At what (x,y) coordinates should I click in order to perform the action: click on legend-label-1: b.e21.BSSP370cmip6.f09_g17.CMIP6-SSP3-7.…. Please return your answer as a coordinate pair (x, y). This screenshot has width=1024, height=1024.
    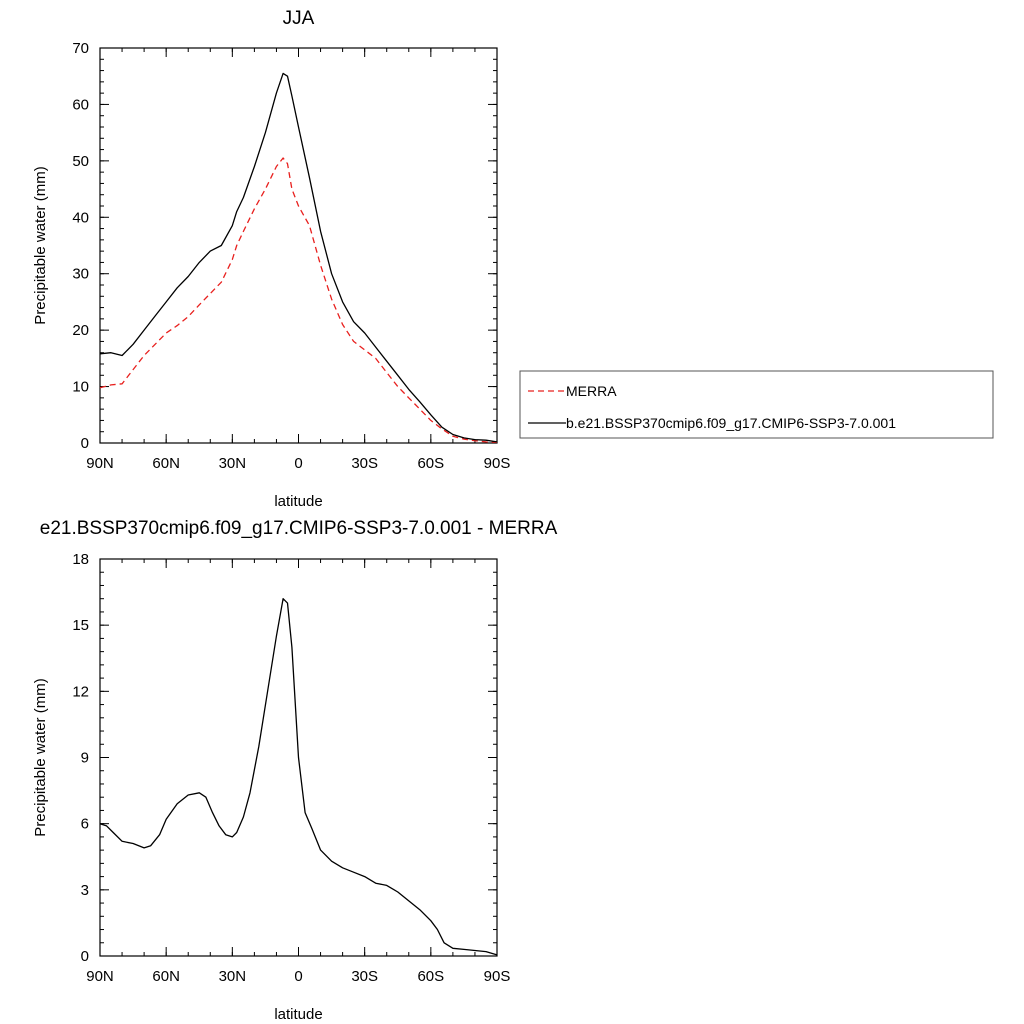
    Looking at the image, I should click on (731, 423).